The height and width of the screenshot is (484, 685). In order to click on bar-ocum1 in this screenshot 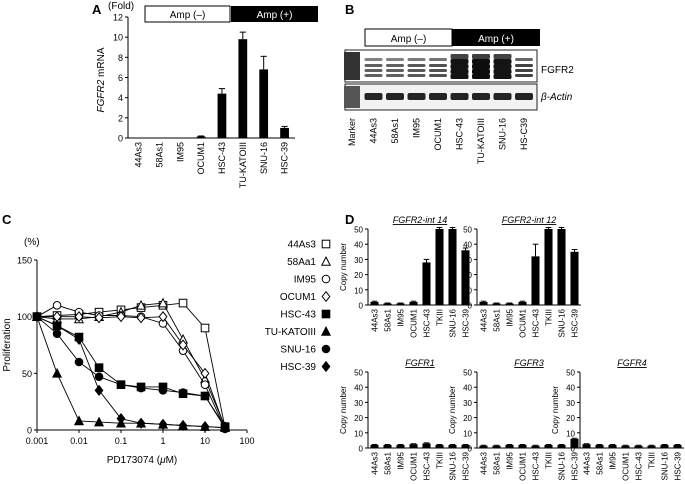, I will do `click(522, 303)`.